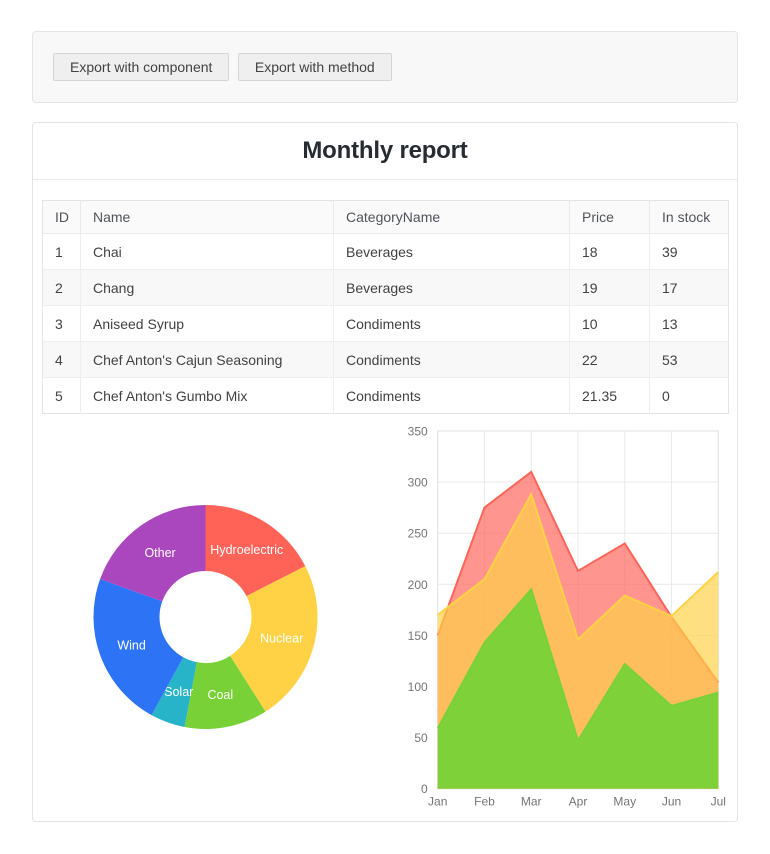  I want to click on table-header-row: ID Name CategoryName Price In stock, so click(385, 217).